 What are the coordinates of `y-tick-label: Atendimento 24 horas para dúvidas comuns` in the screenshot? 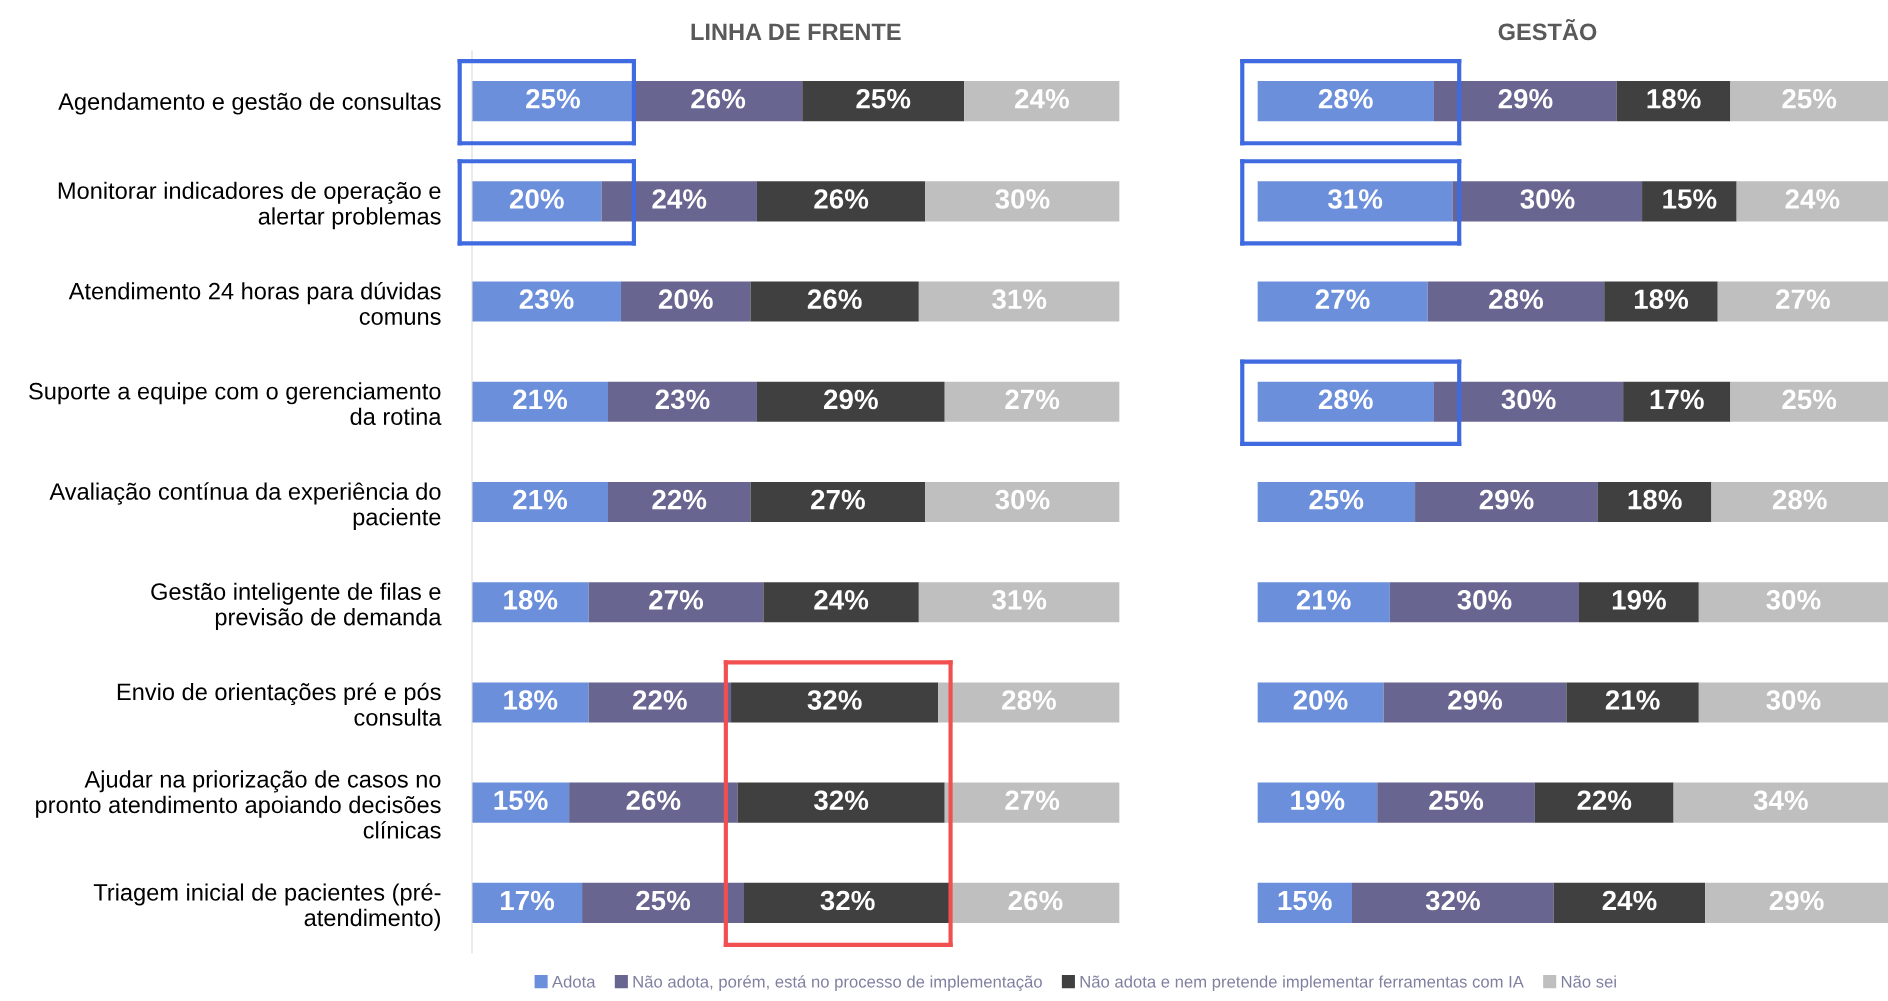 It's located at (254, 303).